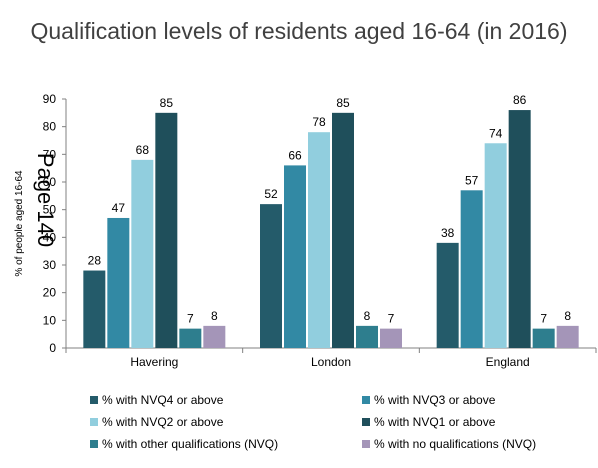  I want to click on legend-label: % with NVQ2 or above, so click(163, 422).